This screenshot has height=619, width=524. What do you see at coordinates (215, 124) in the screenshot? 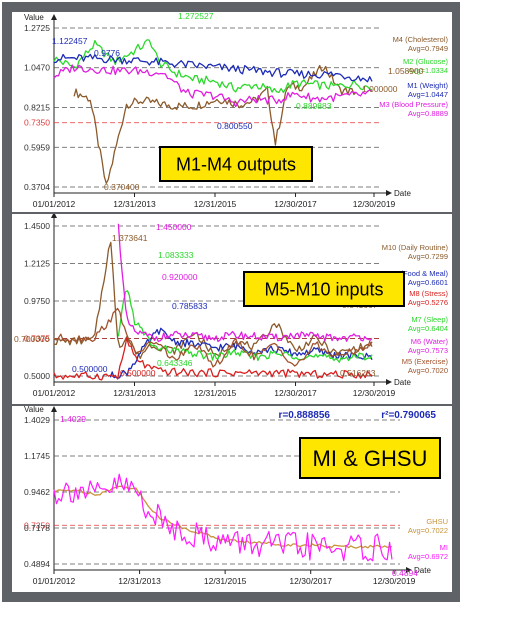
I see `series-line-m4` at bounding box center [215, 124].